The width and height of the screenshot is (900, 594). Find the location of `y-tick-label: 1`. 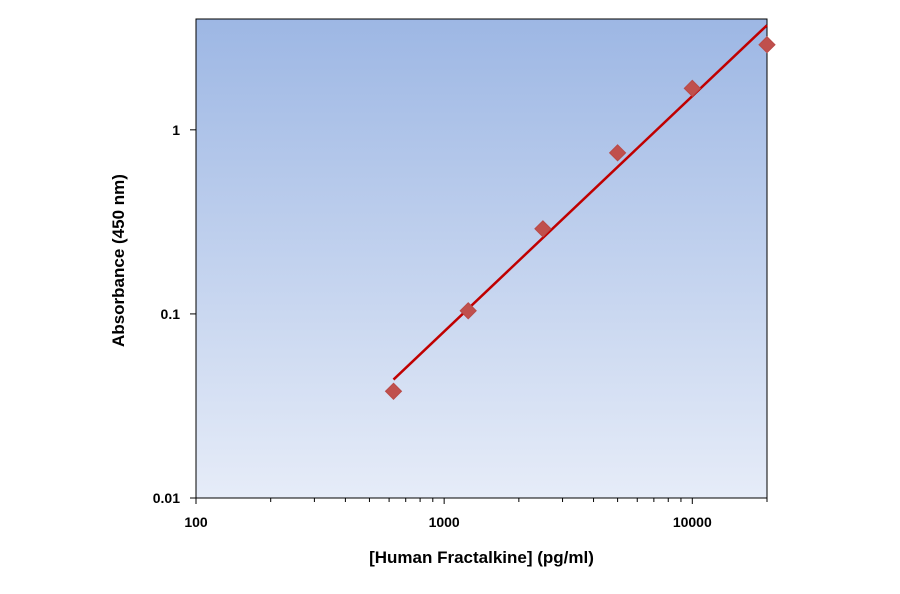

y-tick-label: 1 is located at coordinates (176, 130).